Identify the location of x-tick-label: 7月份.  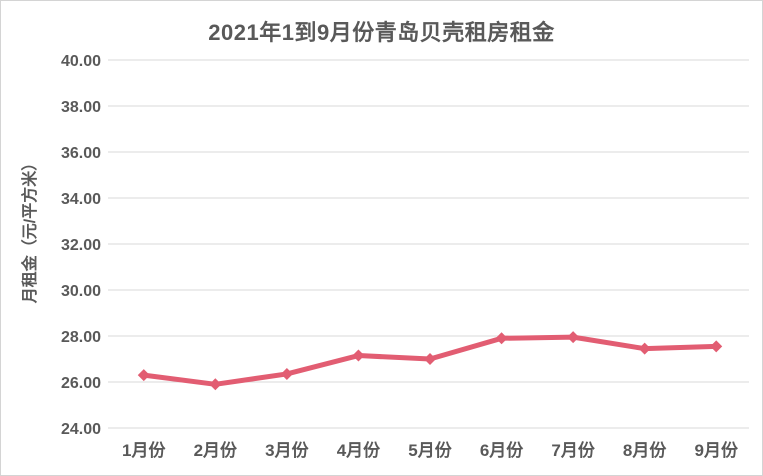
(573, 450).